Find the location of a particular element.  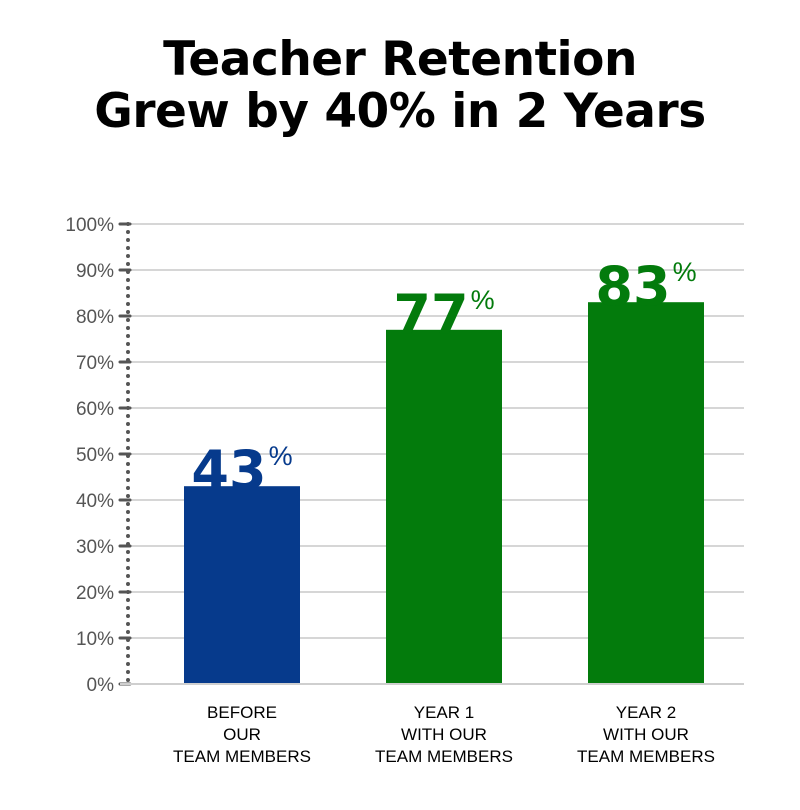

title-line-1: Teacher Retention is located at coordinates (400, 59).